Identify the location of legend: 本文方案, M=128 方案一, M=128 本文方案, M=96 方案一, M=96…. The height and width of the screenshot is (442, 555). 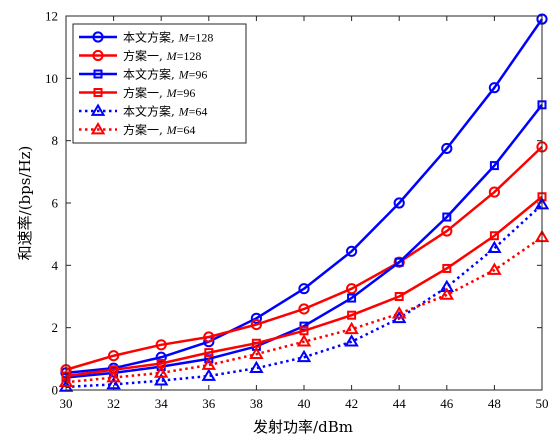
(159, 83).